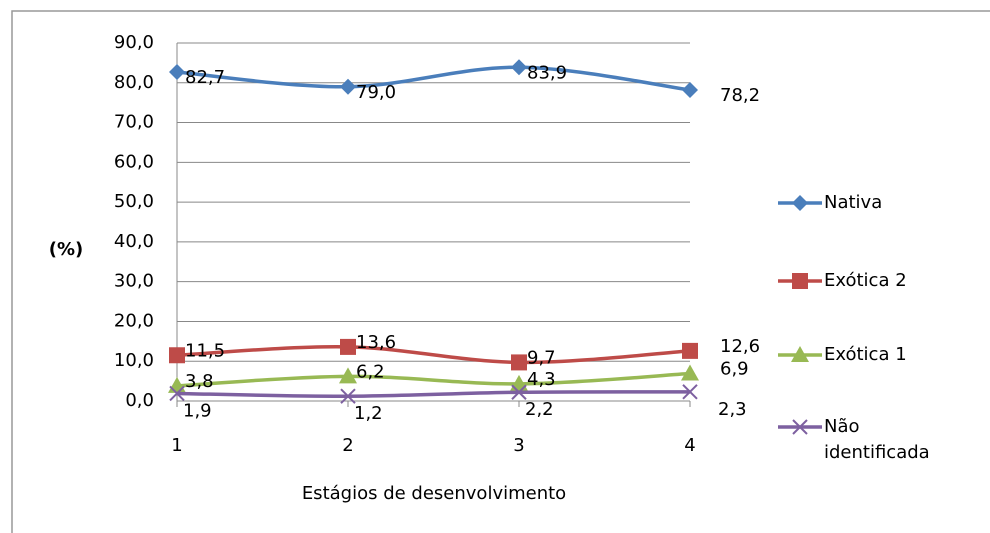 The image size is (990, 533). I want to click on y-tick-label: 0,0, so click(139, 400).